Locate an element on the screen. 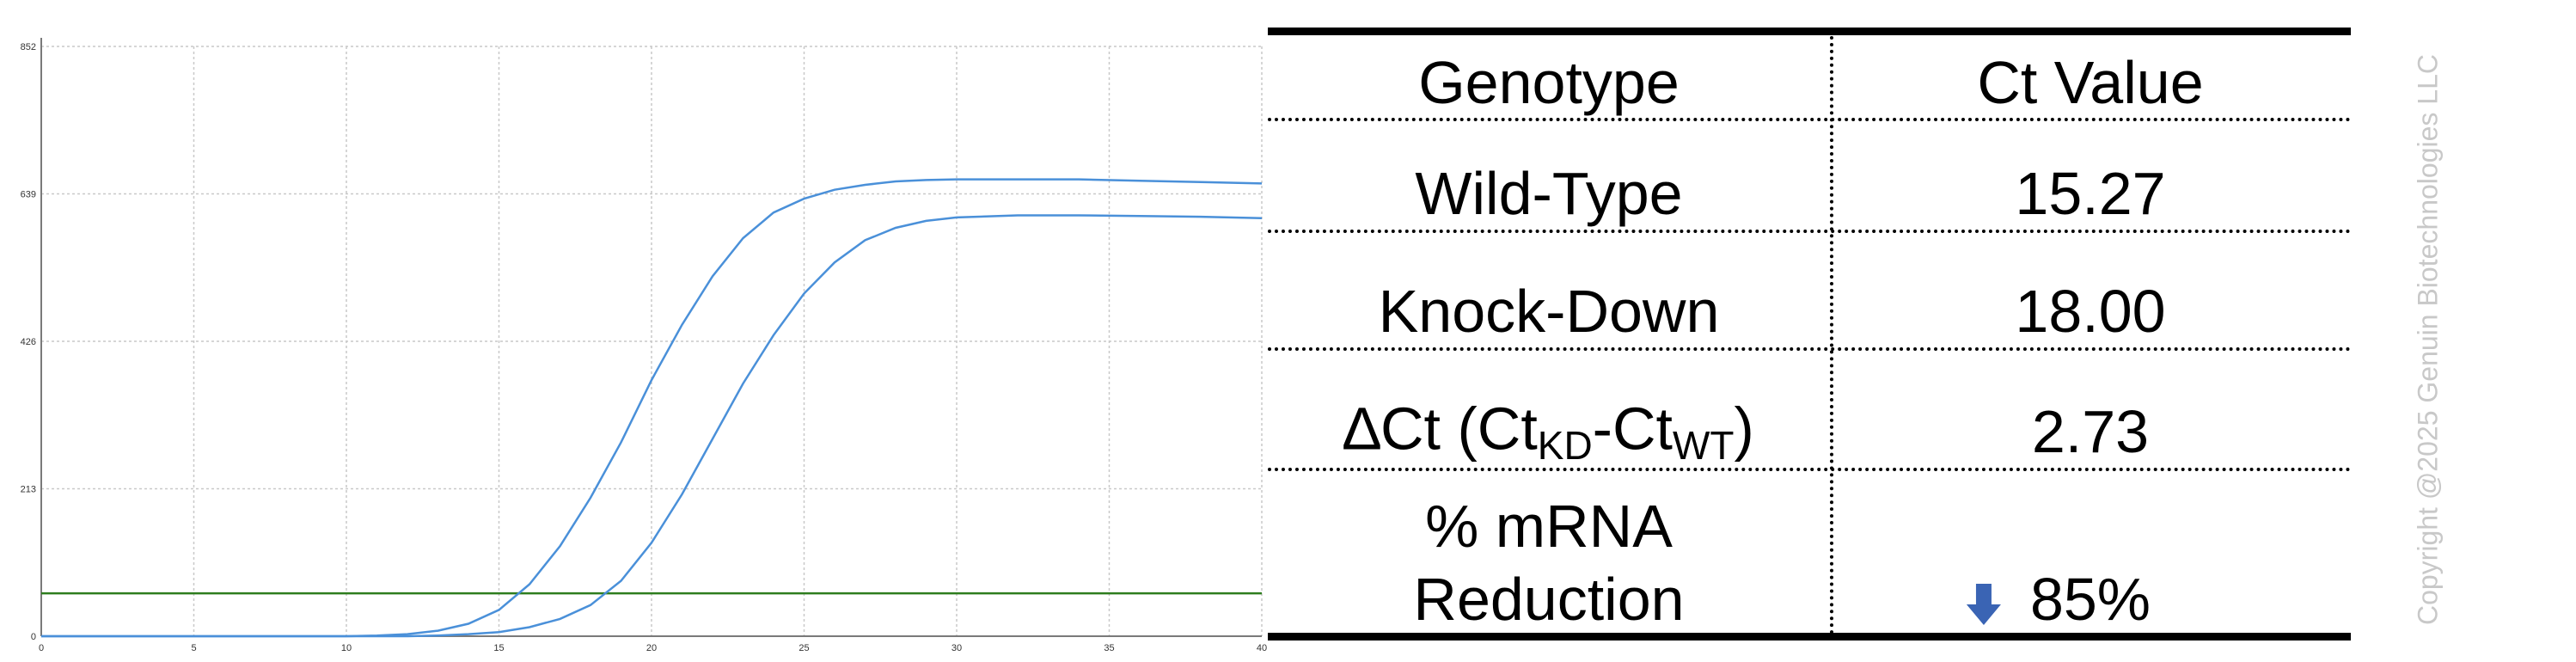  table-bottom-rule is located at coordinates (1809, 637).